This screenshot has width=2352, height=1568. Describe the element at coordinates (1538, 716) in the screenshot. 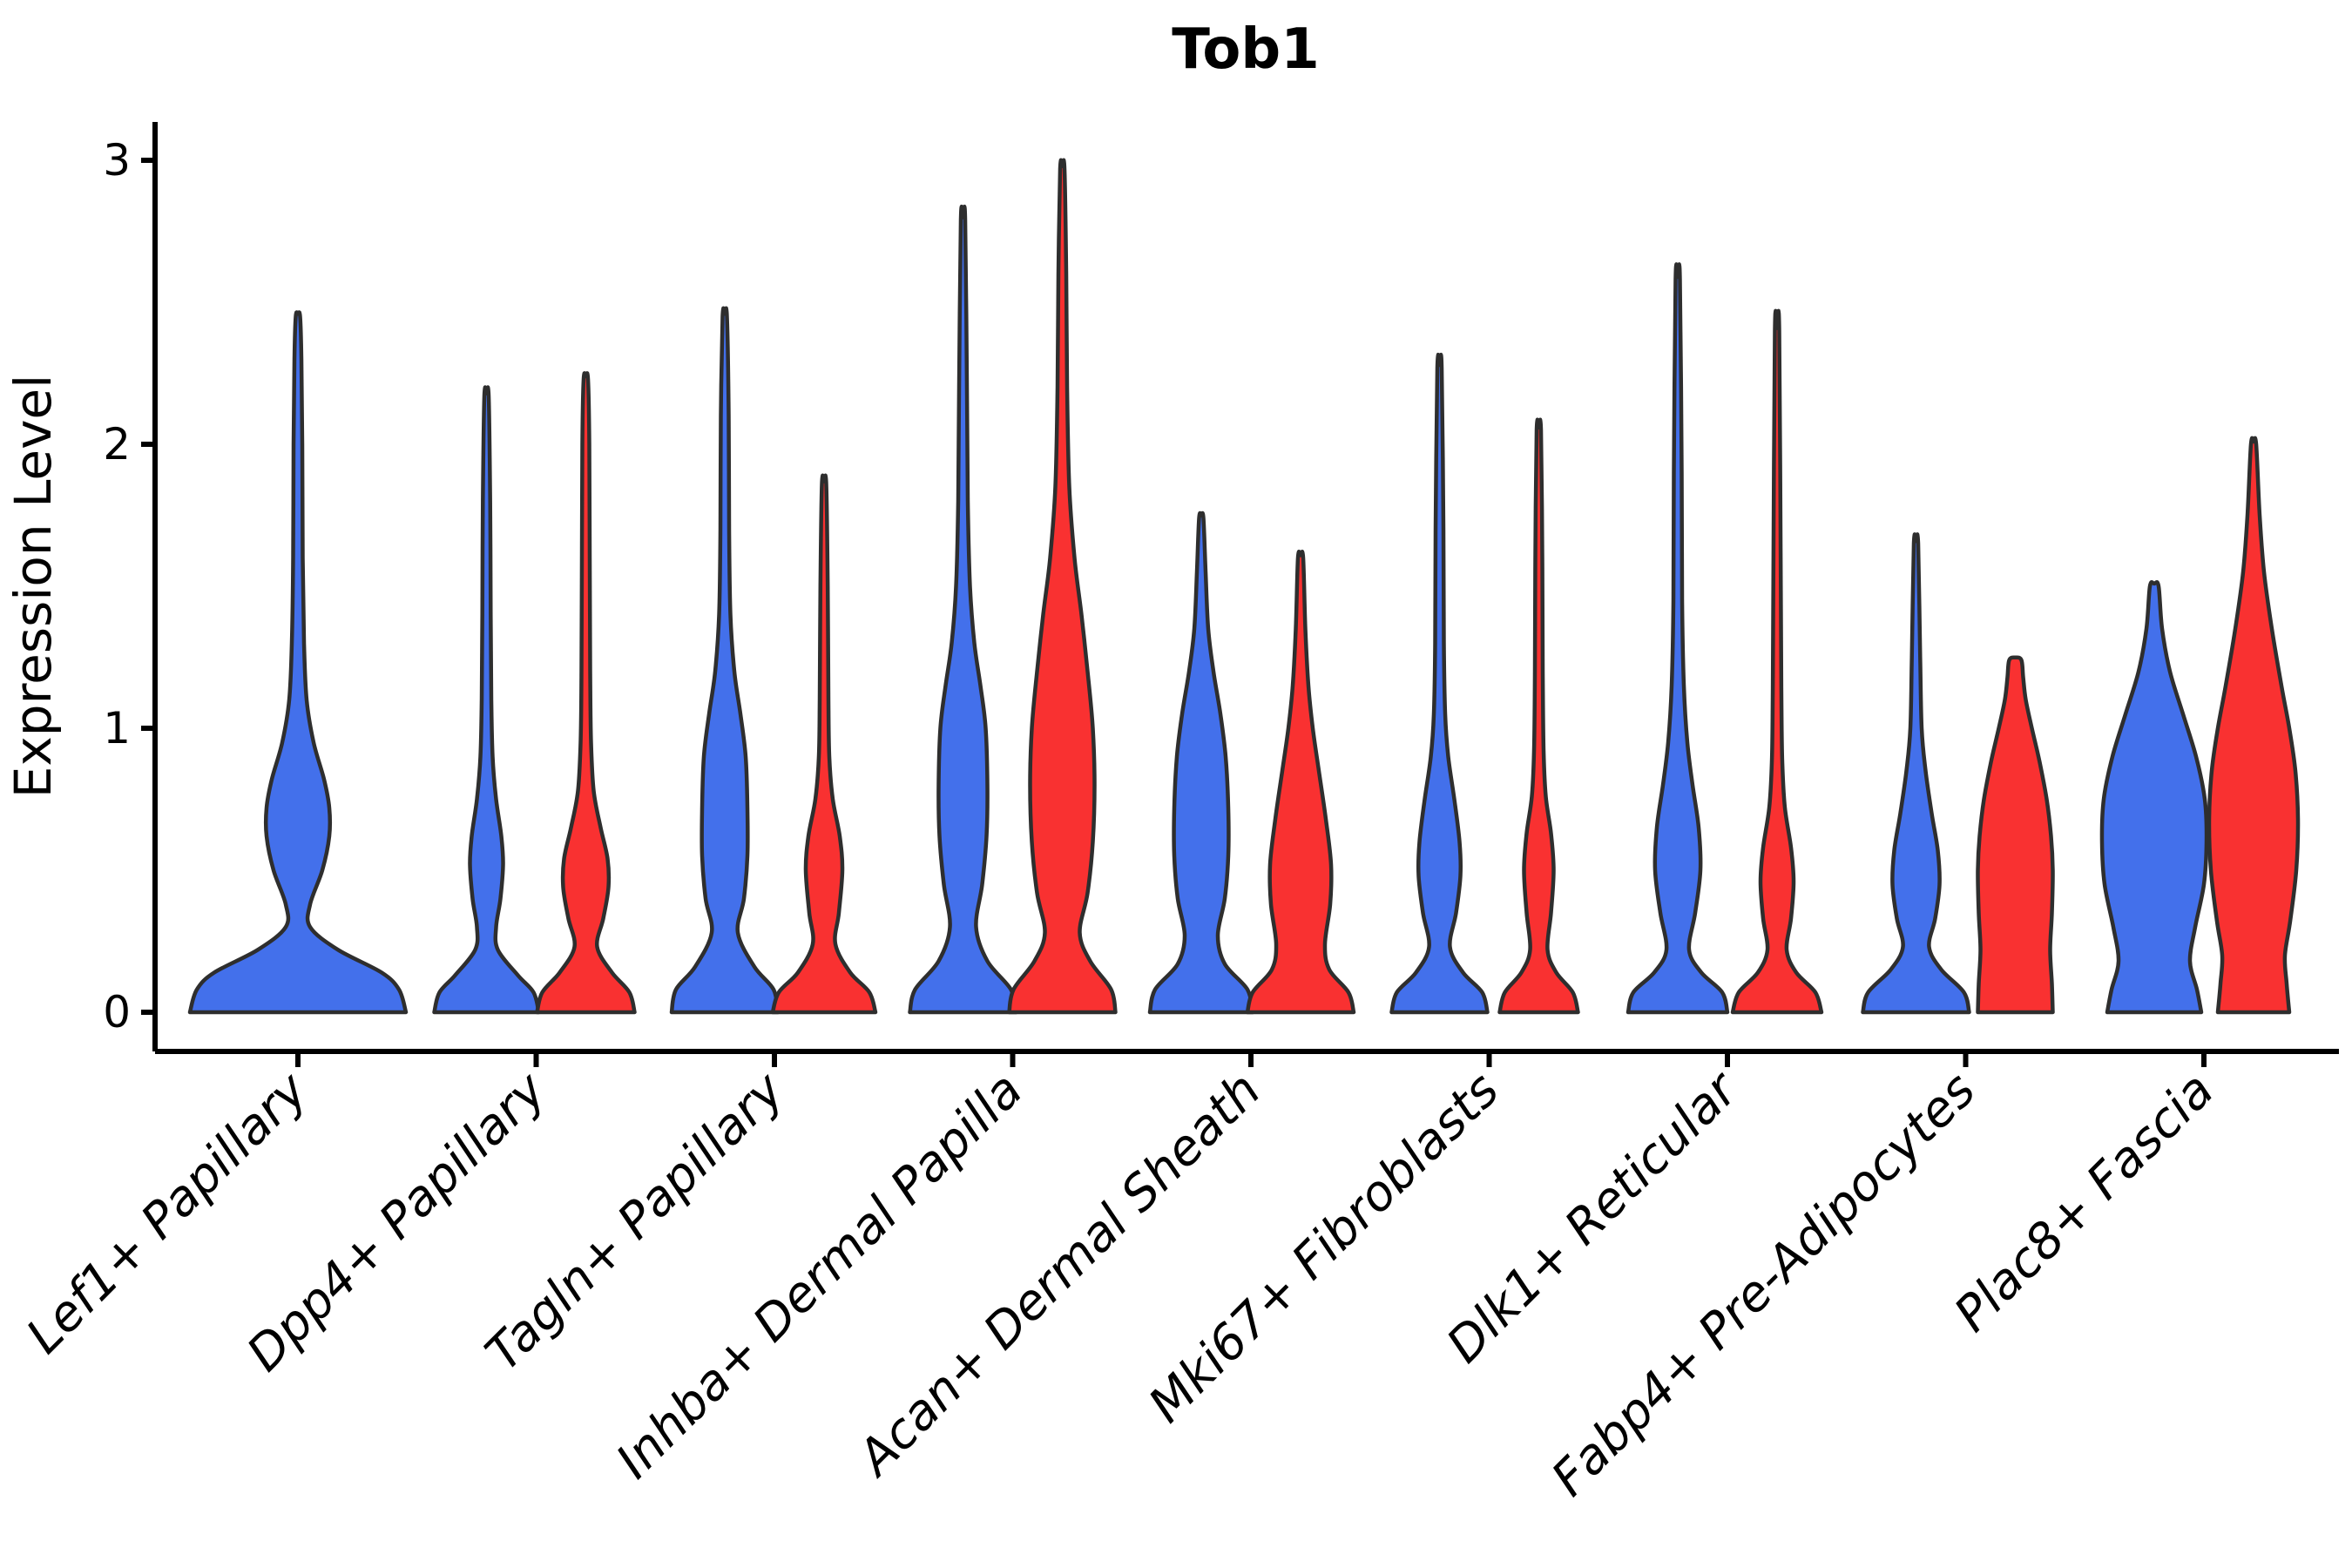

I see `violin-mki67-fibroblasts-red` at that location.